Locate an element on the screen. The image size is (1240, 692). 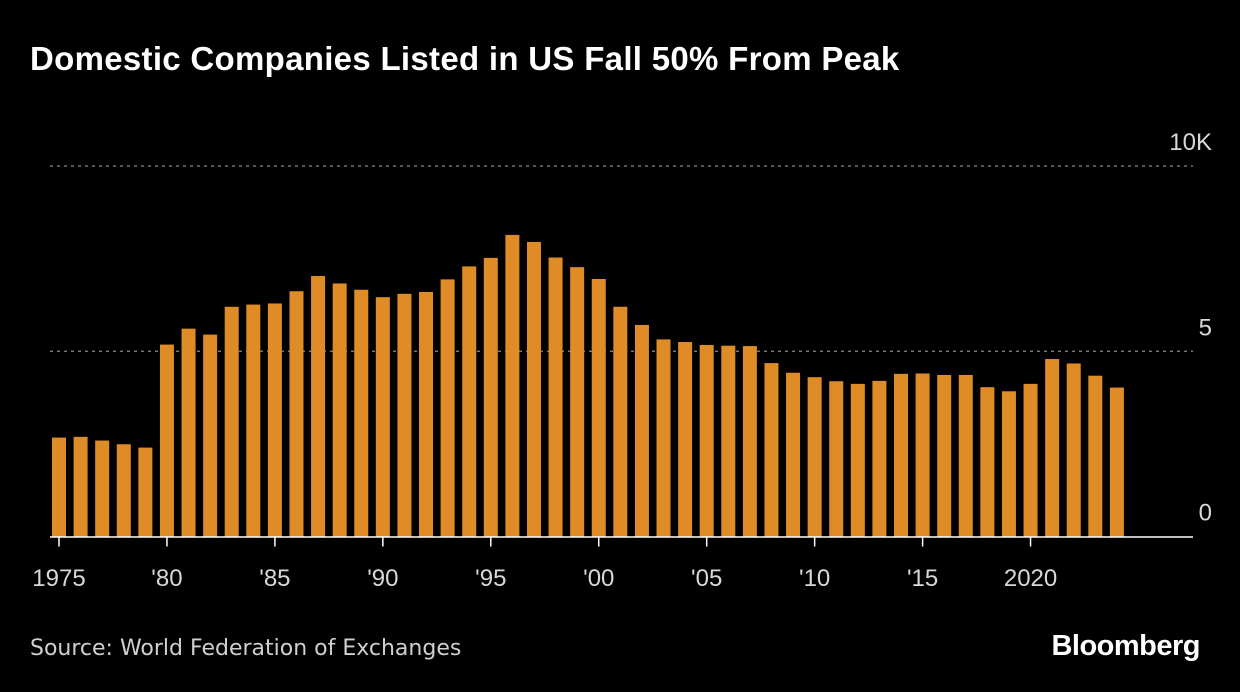
bar-2019 is located at coordinates (1008, 464).